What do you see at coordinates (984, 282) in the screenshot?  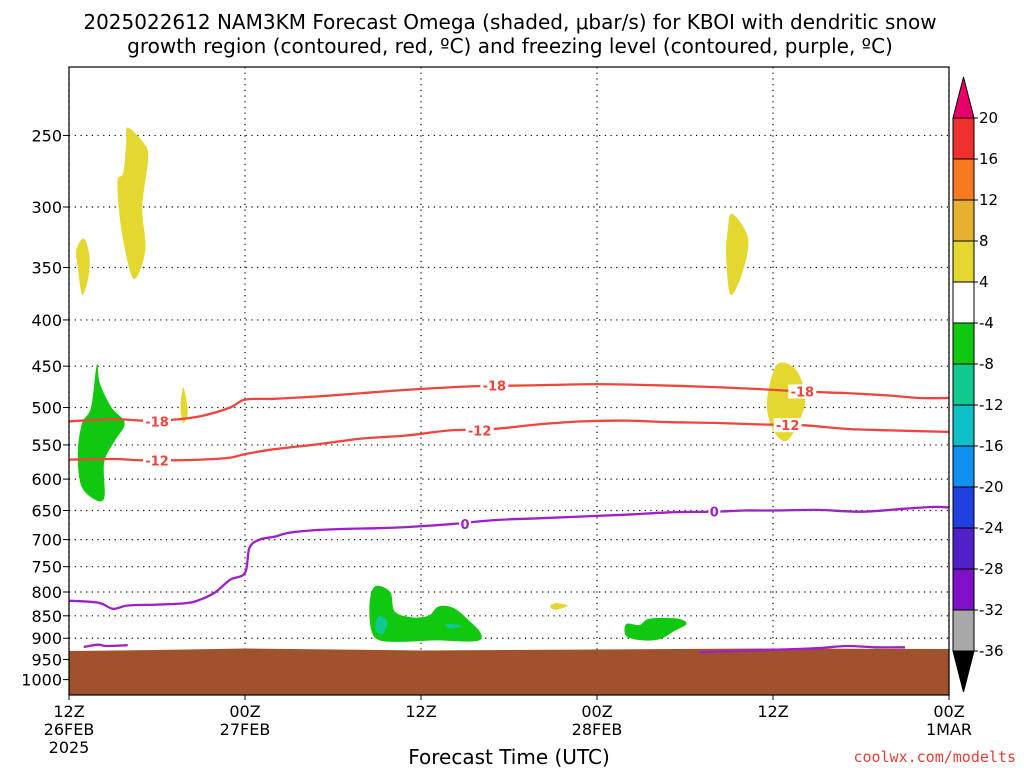 I see `colorbar-label-4: 4` at bounding box center [984, 282].